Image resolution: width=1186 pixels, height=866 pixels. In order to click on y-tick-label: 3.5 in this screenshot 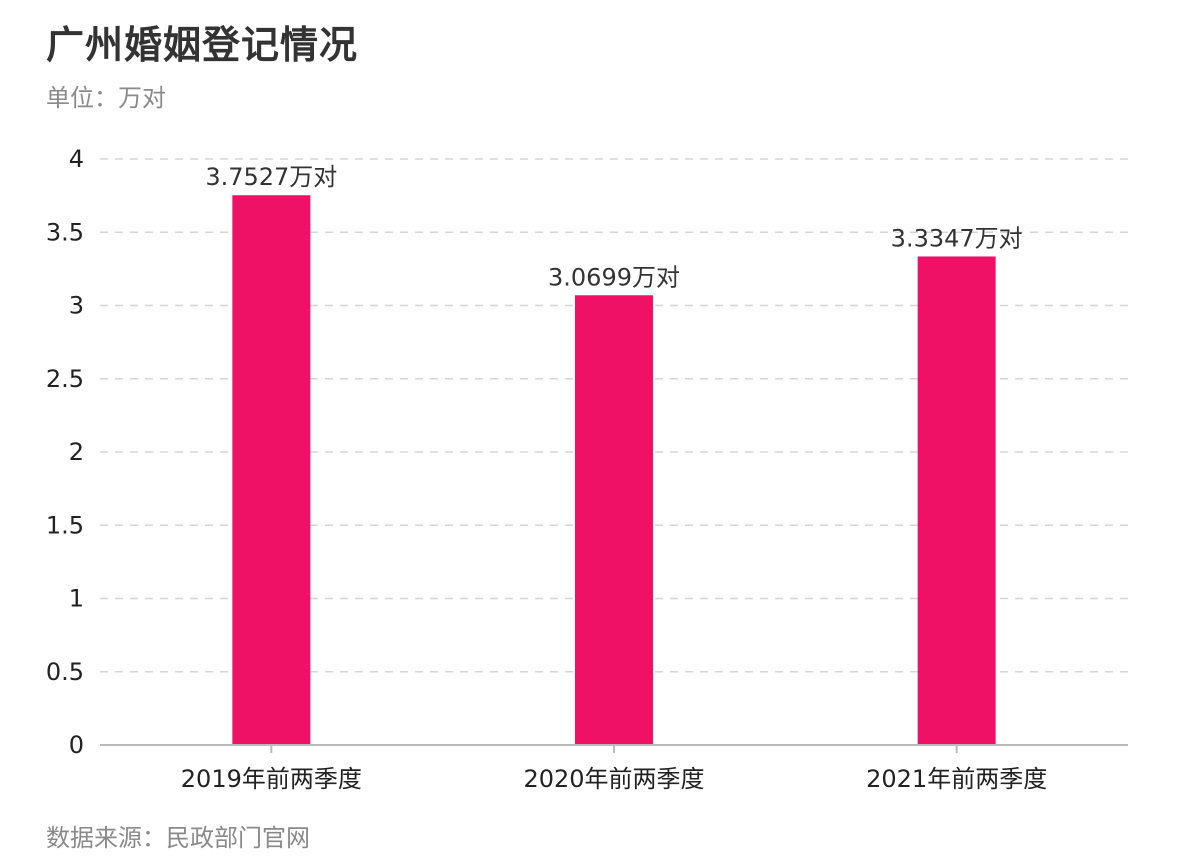, I will do `click(65, 232)`.